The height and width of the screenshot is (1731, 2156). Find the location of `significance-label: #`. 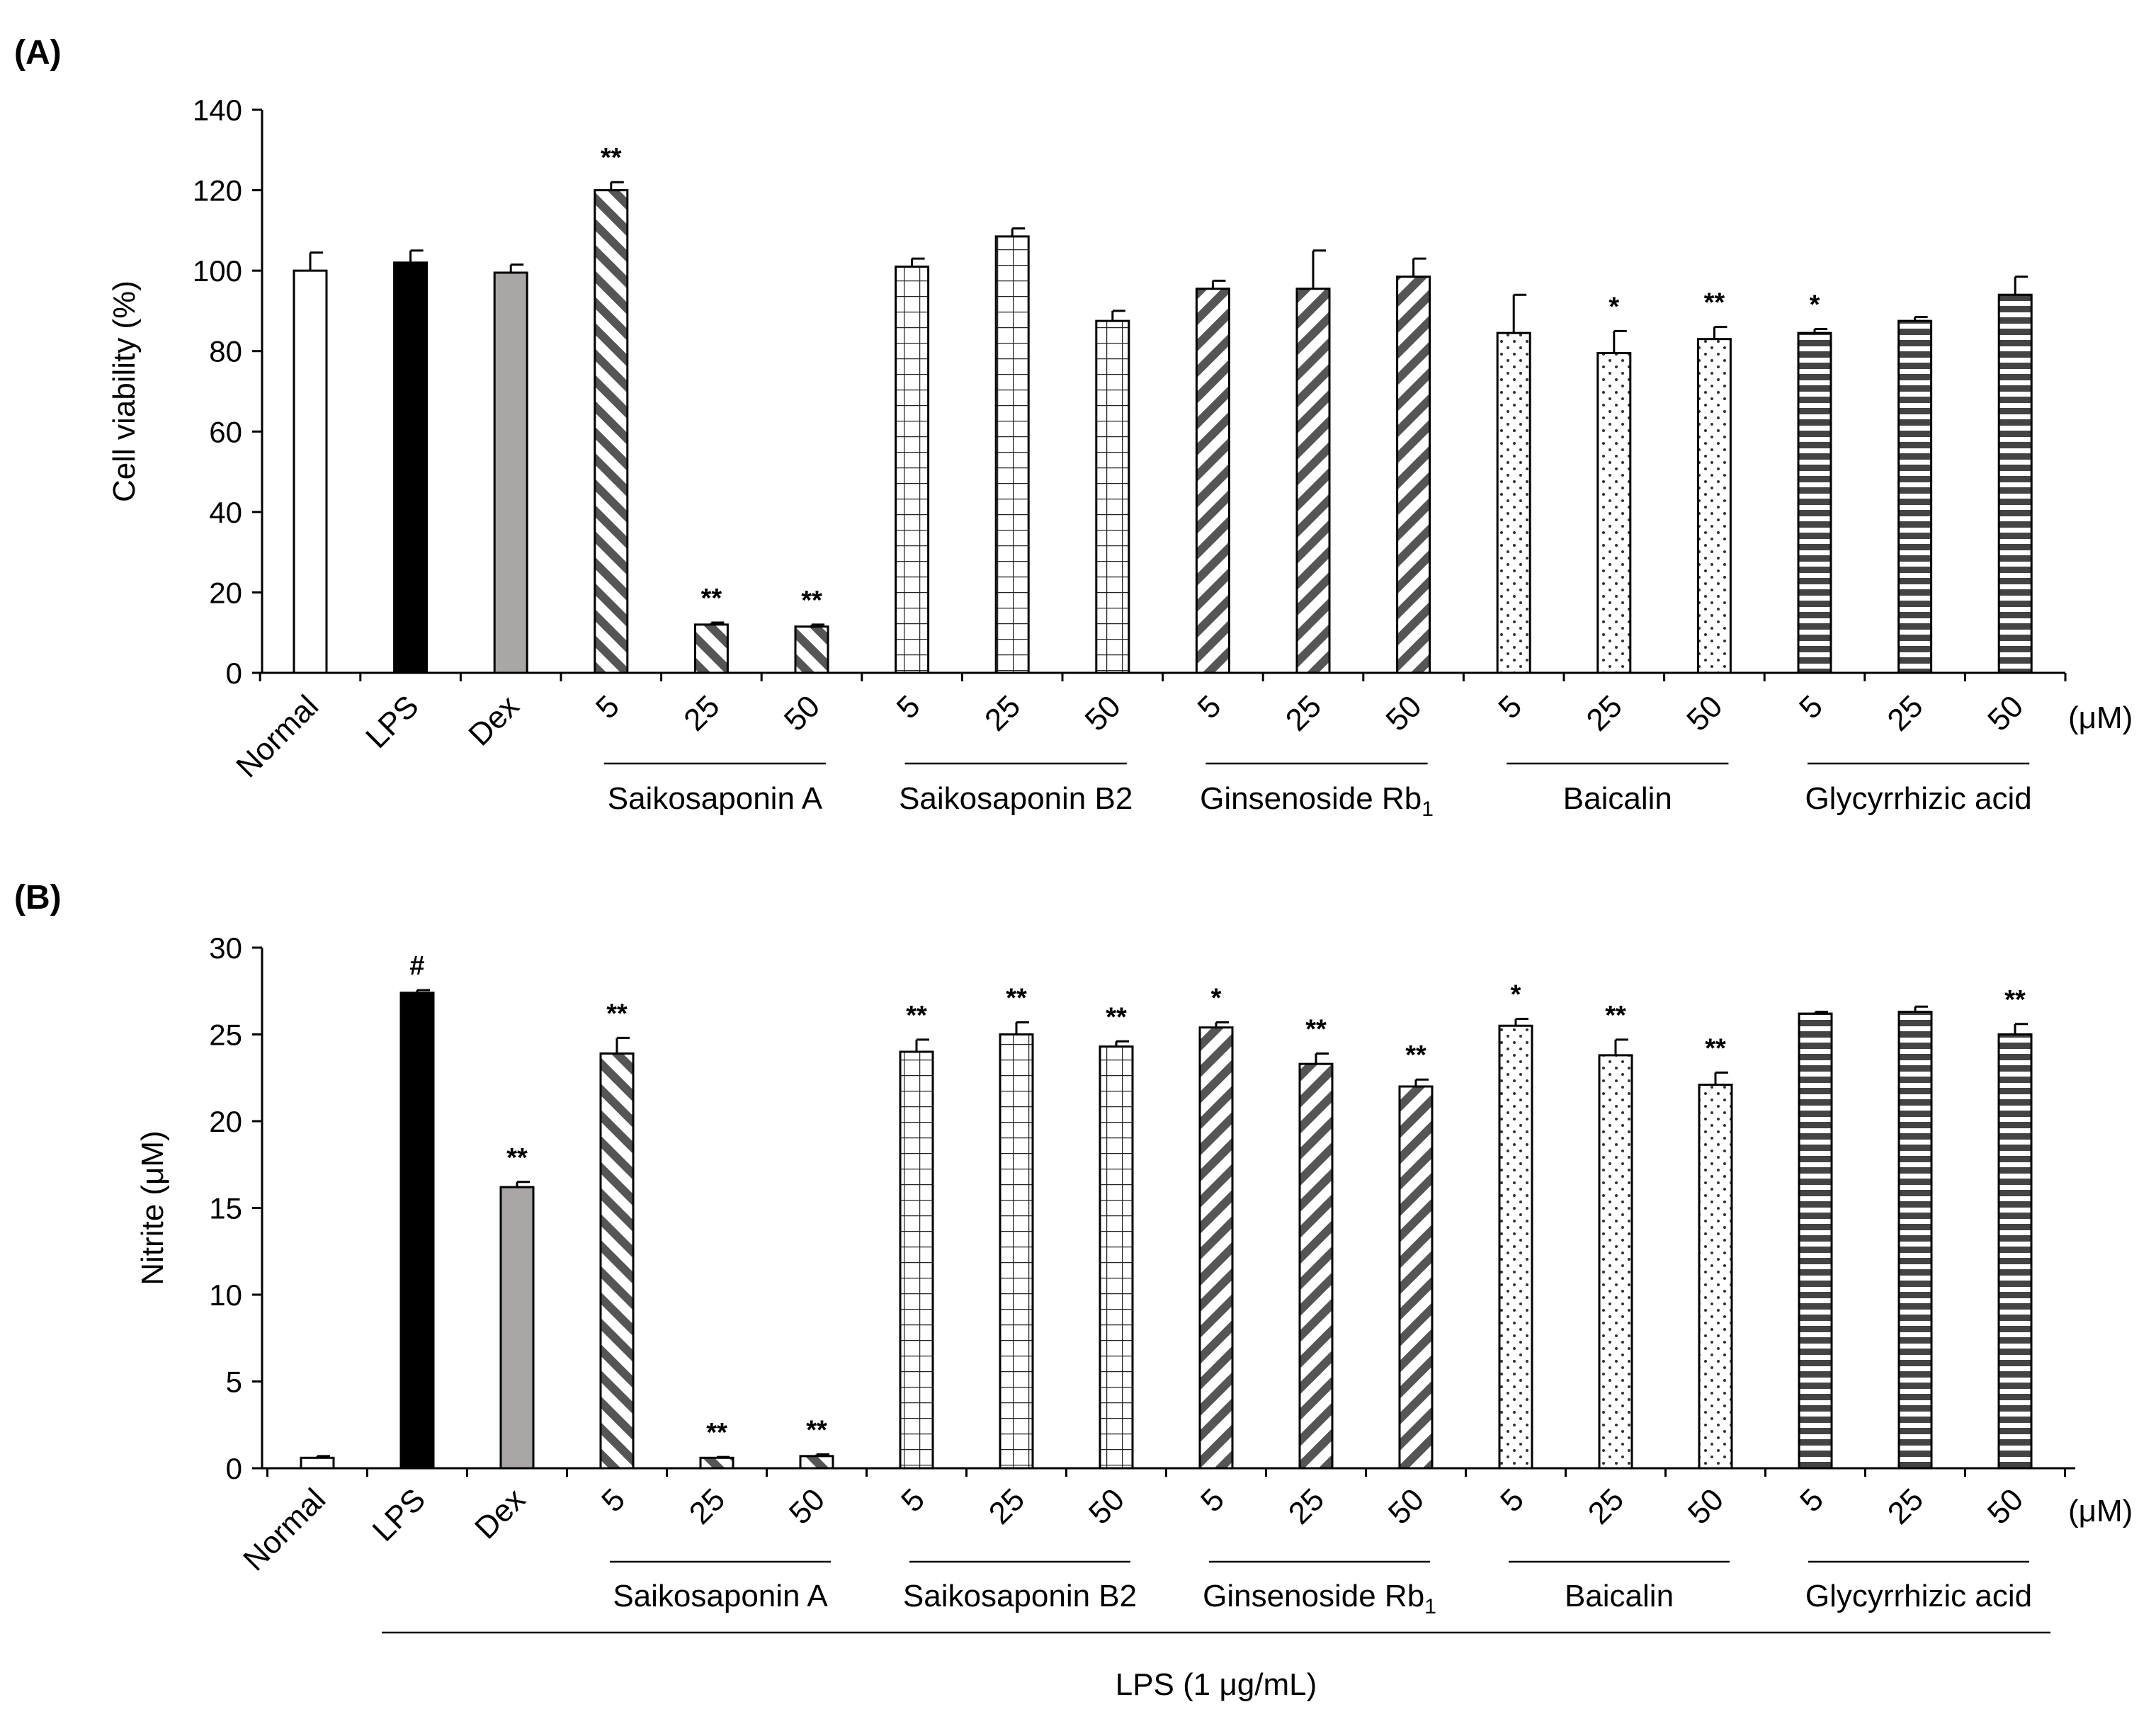

significance-label: # is located at coordinates (417, 966).